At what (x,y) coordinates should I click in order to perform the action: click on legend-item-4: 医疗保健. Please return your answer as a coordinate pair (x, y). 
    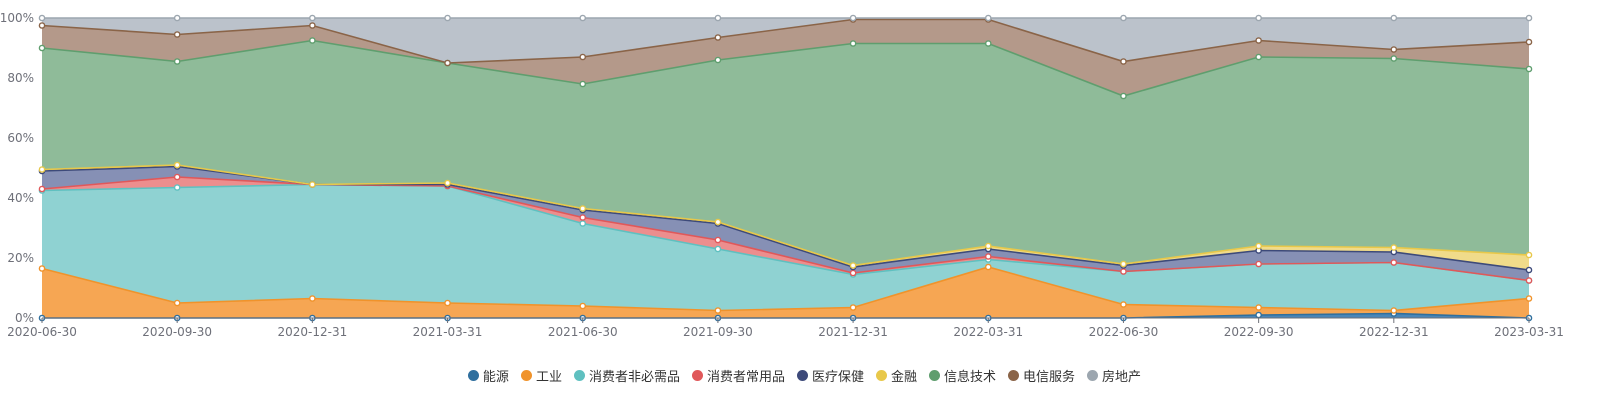
    Looking at the image, I should click on (830, 375).